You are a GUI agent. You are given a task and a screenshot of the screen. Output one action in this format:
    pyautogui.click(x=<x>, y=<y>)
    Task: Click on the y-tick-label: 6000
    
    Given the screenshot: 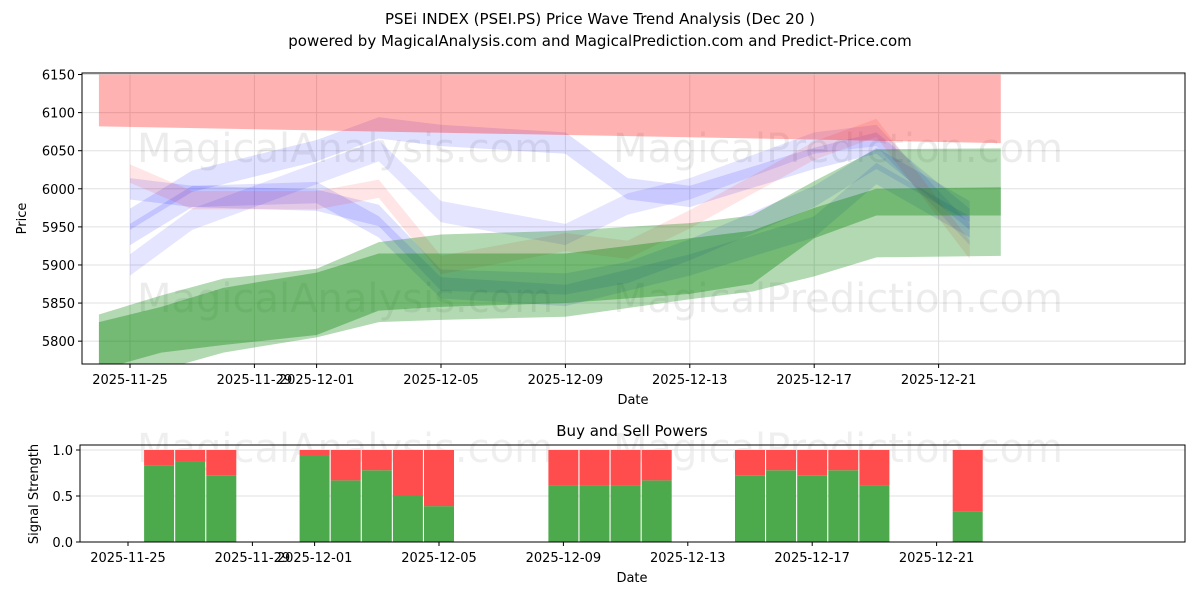 What is the action you would take?
    pyautogui.click(x=58, y=190)
    